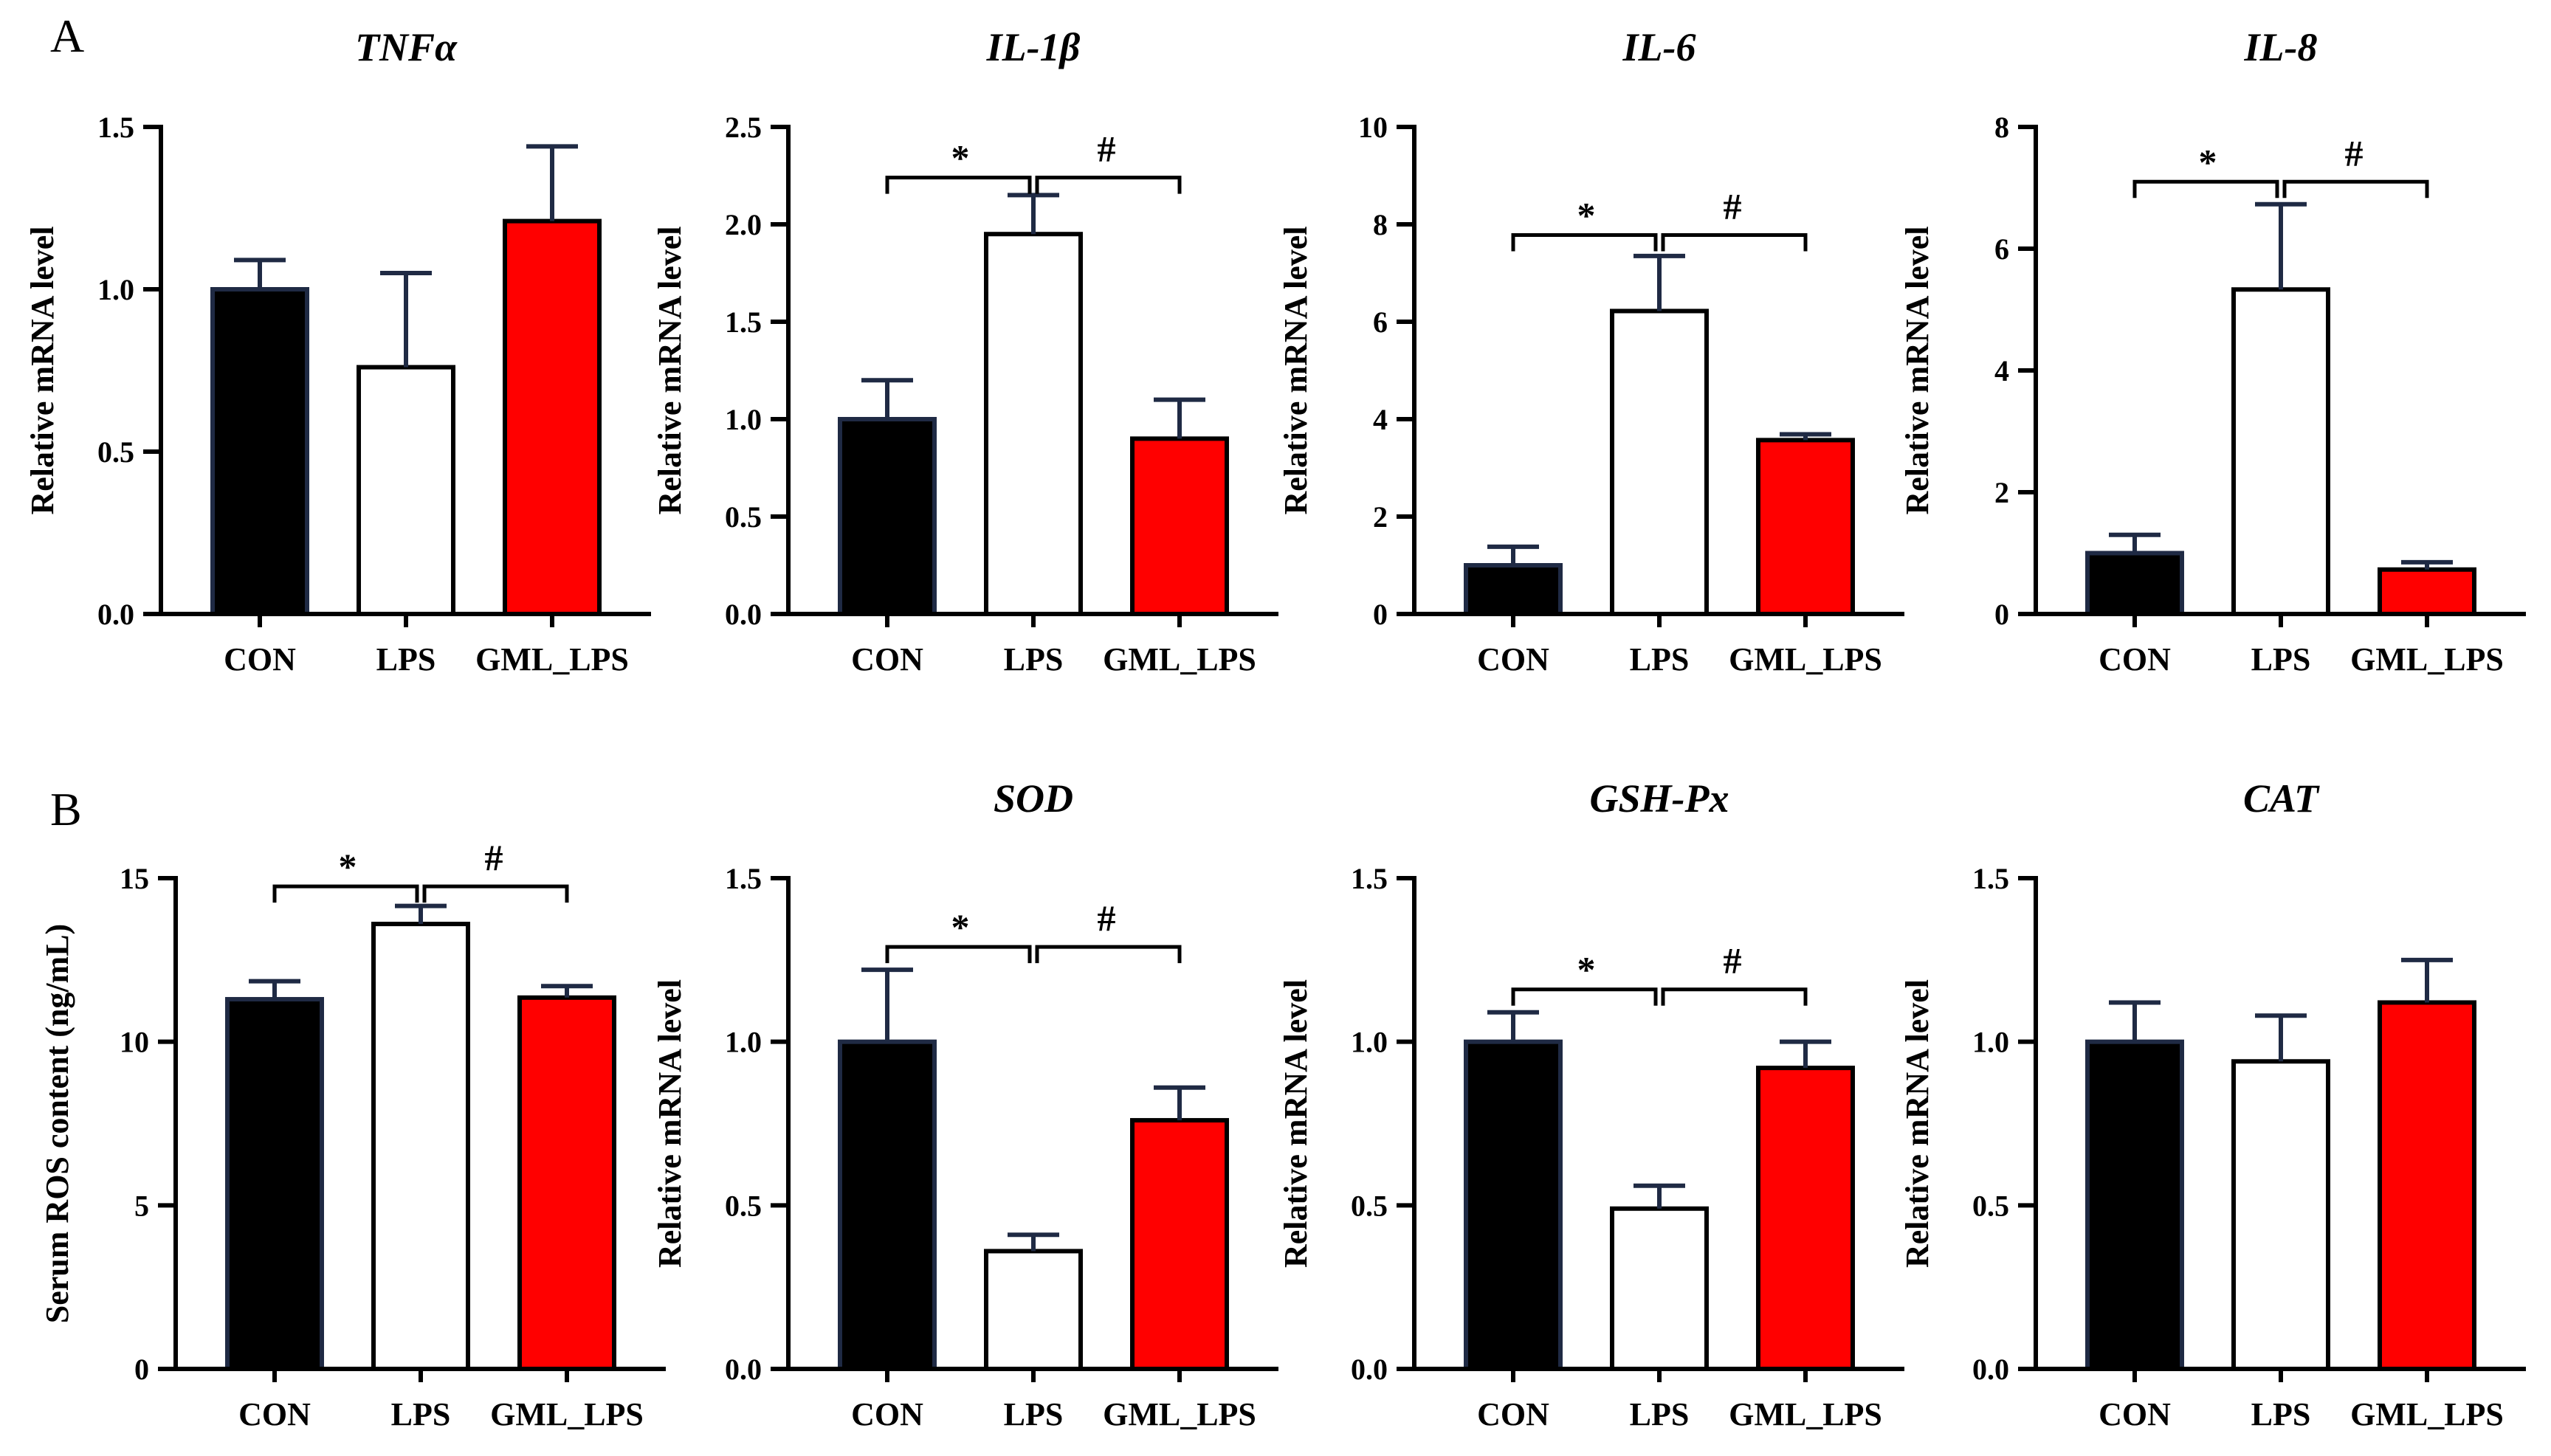 Image resolution: width=2551 pixels, height=1456 pixels. What do you see at coordinates (2001, 127) in the screenshot?
I see `y-tick-label: 8` at bounding box center [2001, 127].